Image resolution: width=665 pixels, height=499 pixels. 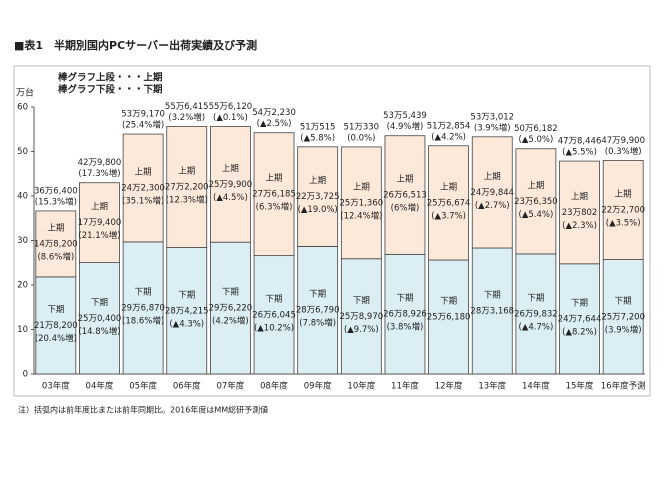 I want to click on data-label: 24万7,644, so click(x=580, y=319).